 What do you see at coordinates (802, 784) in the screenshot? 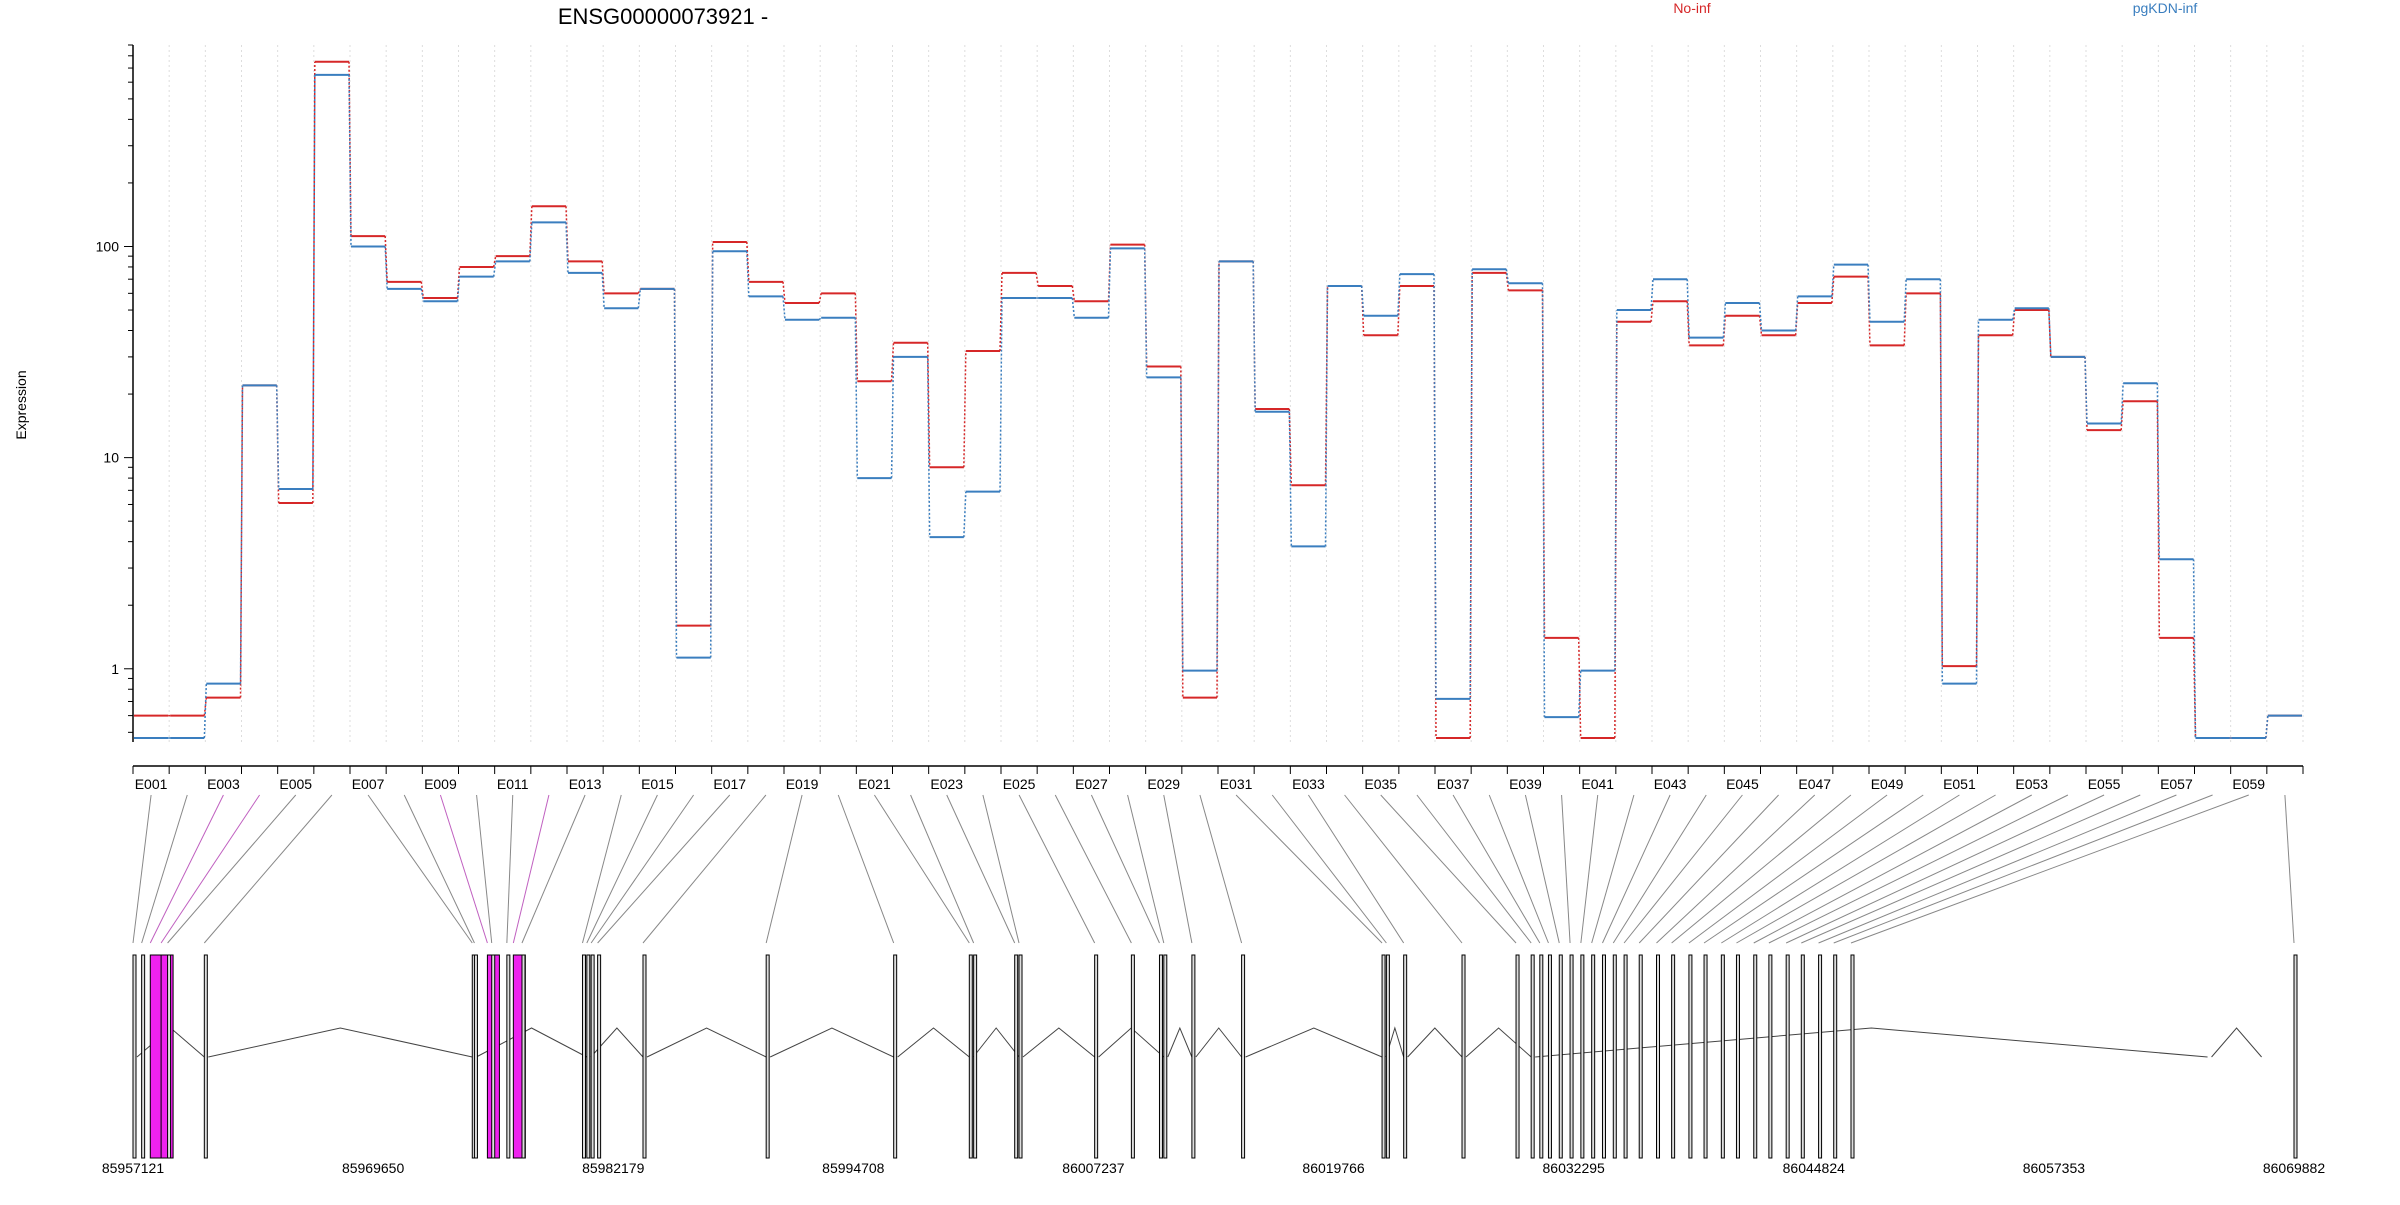
I see `x-tick-label: E019` at bounding box center [802, 784].